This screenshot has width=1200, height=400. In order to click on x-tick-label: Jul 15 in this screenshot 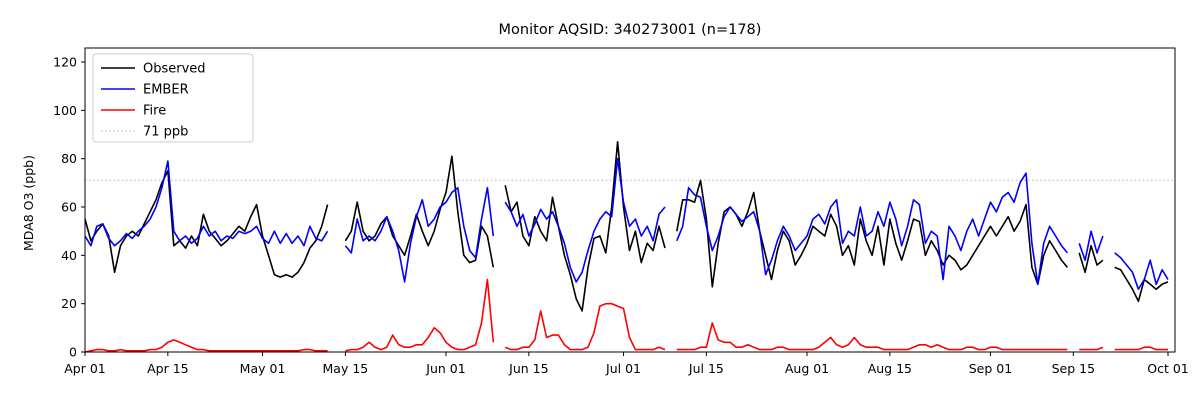, I will do `click(706, 368)`.